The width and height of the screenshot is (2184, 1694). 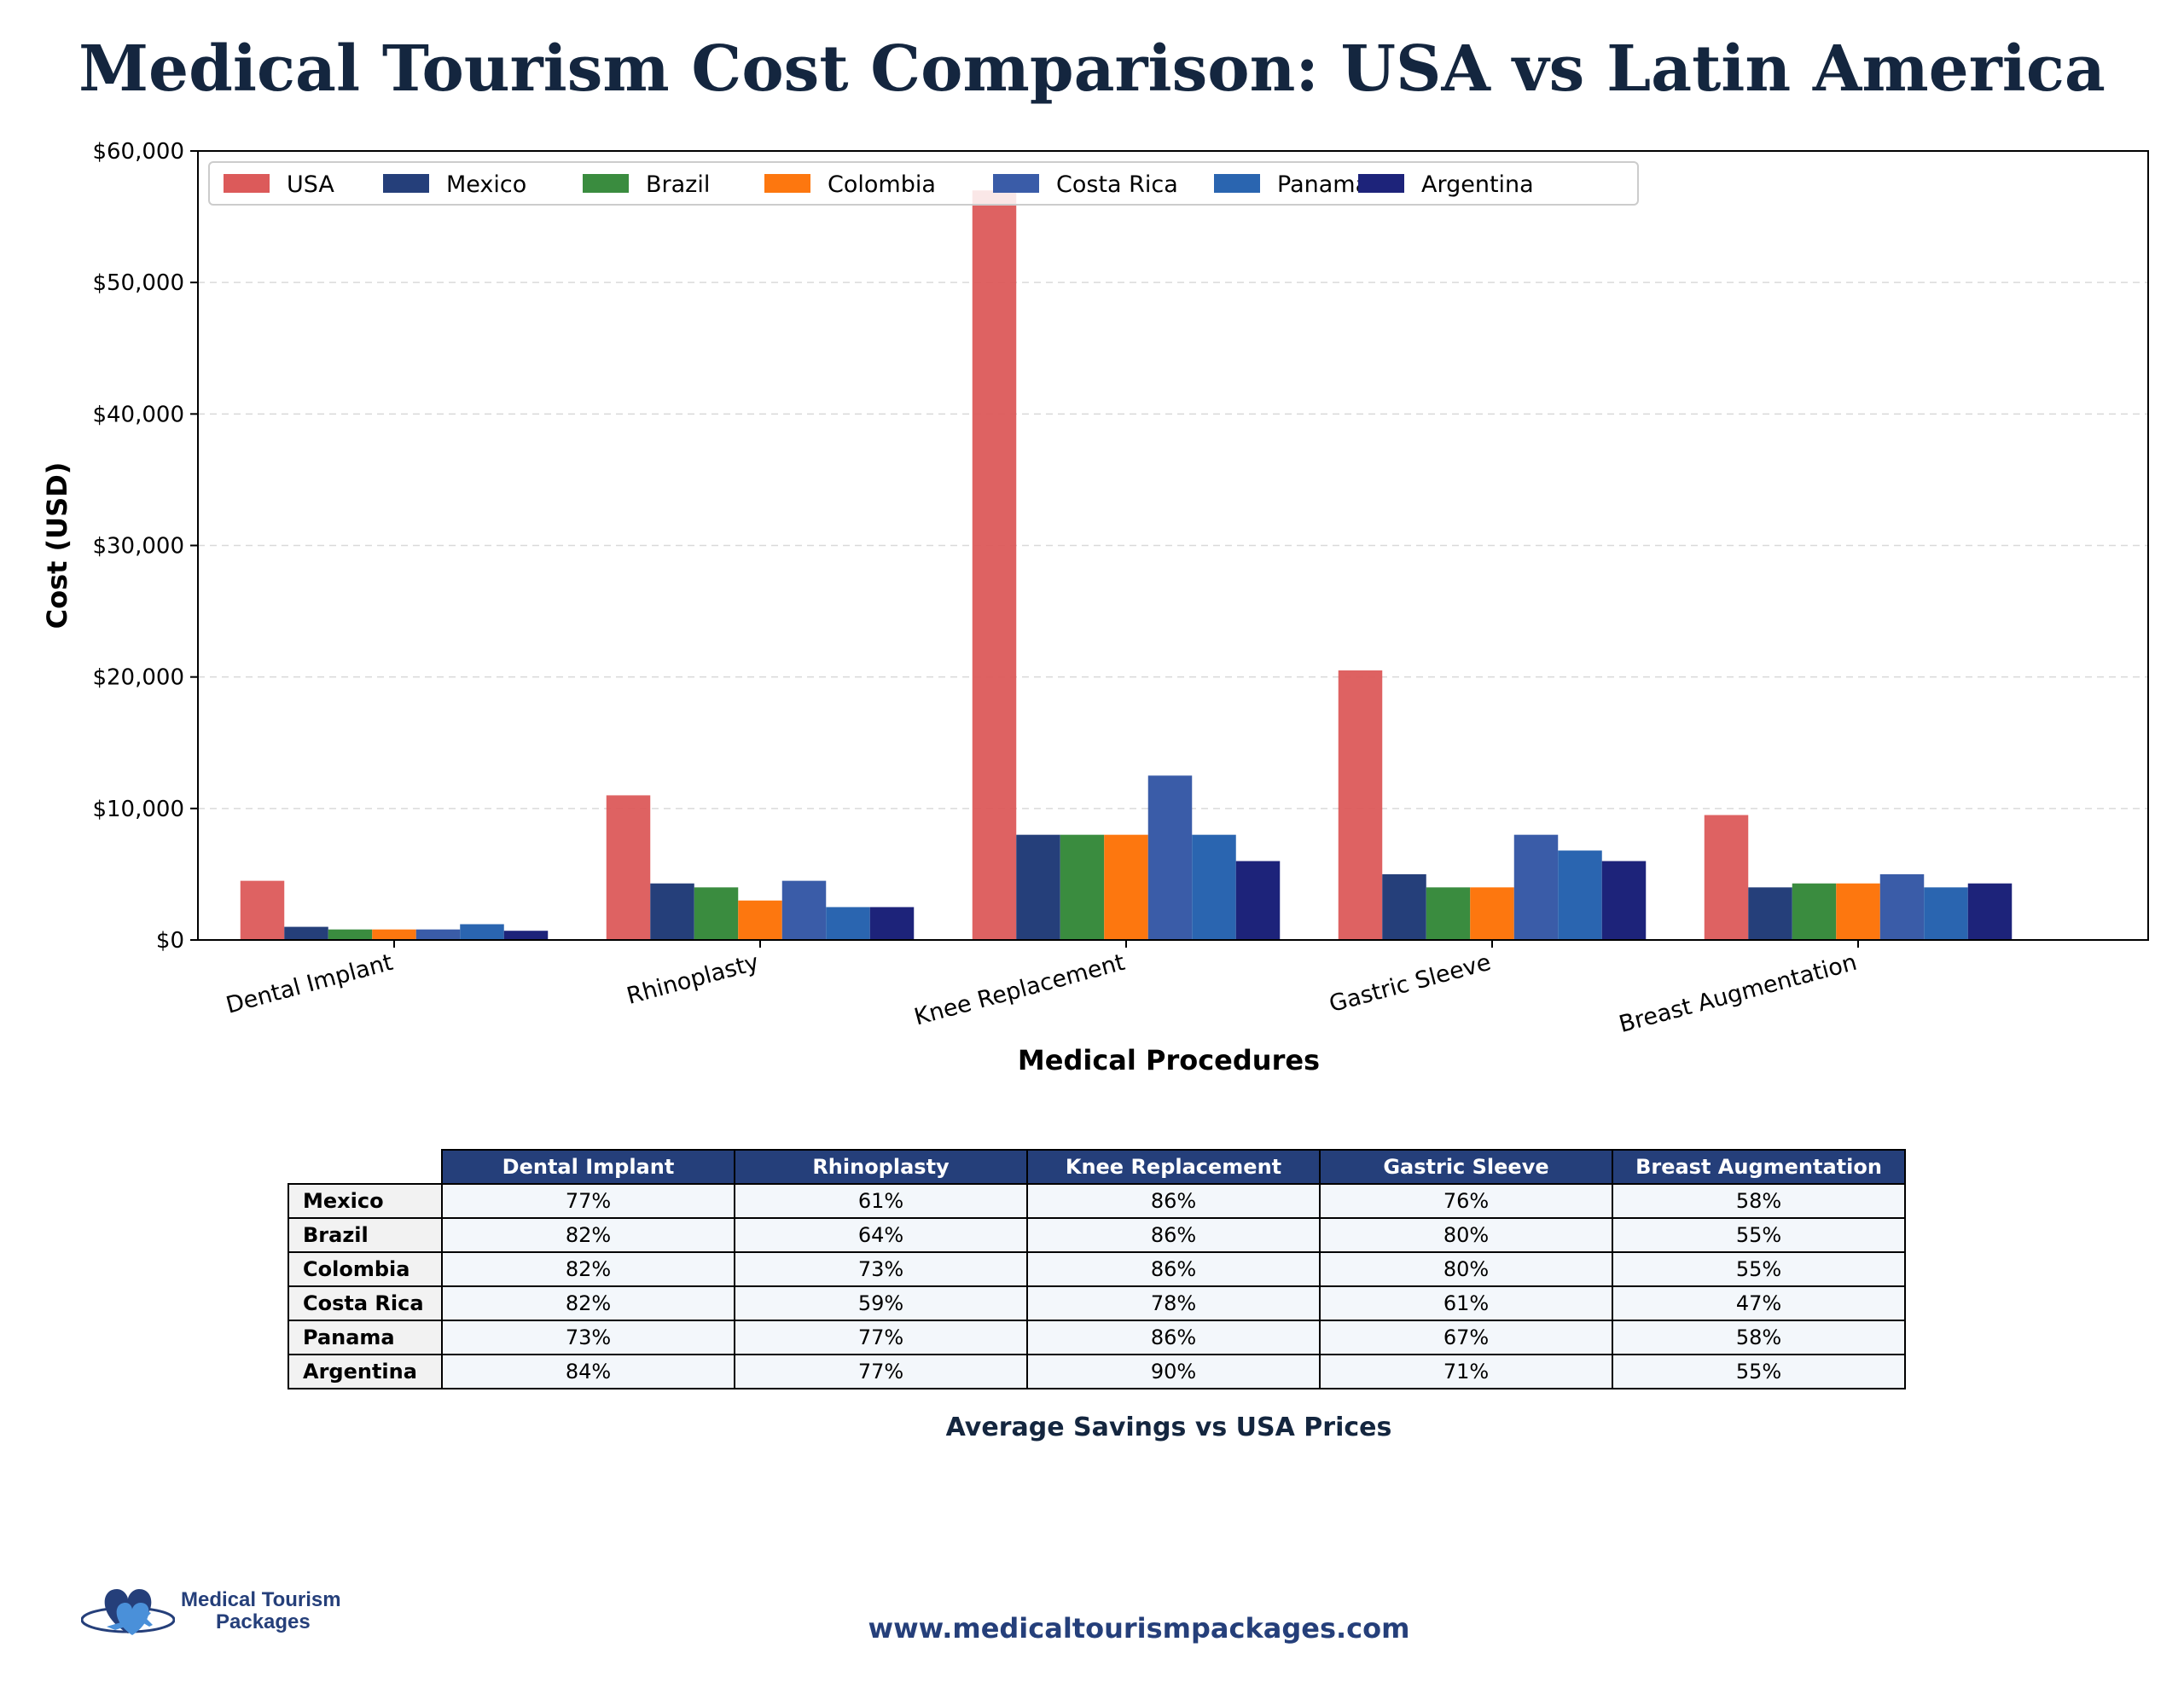 I want to click on table-cell: 67%, so click(x=1466, y=1338).